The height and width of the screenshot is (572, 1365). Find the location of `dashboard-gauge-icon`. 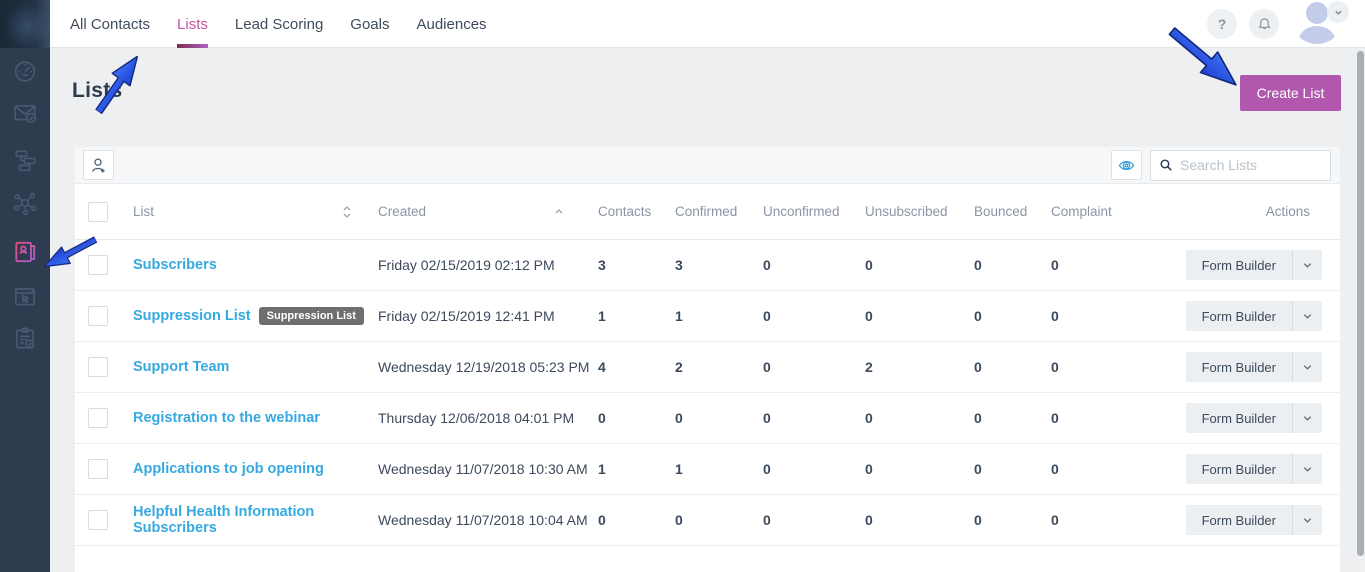

dashboard-gauge-icon is located at coordinates (25, 71).